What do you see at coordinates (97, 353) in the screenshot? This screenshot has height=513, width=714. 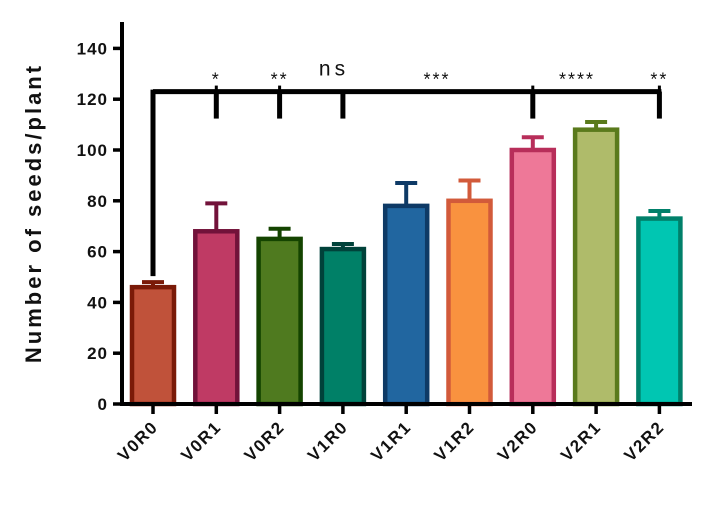 I see `y-tick-label: 20` at bounding box center [97, 353].